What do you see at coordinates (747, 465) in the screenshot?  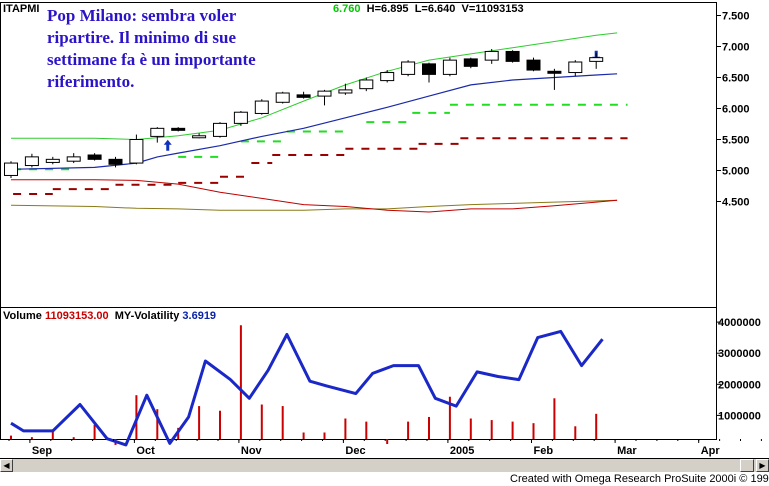 I see `scrollbar-thumb` at bounding box center [747, 465].